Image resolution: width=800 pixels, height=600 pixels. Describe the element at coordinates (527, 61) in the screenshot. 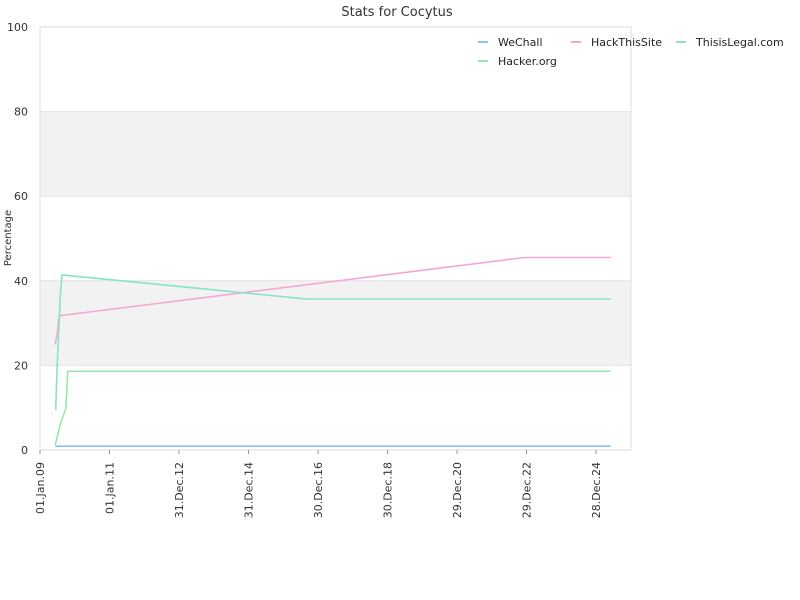

I see `legend-label: Hacker.org` at that location.